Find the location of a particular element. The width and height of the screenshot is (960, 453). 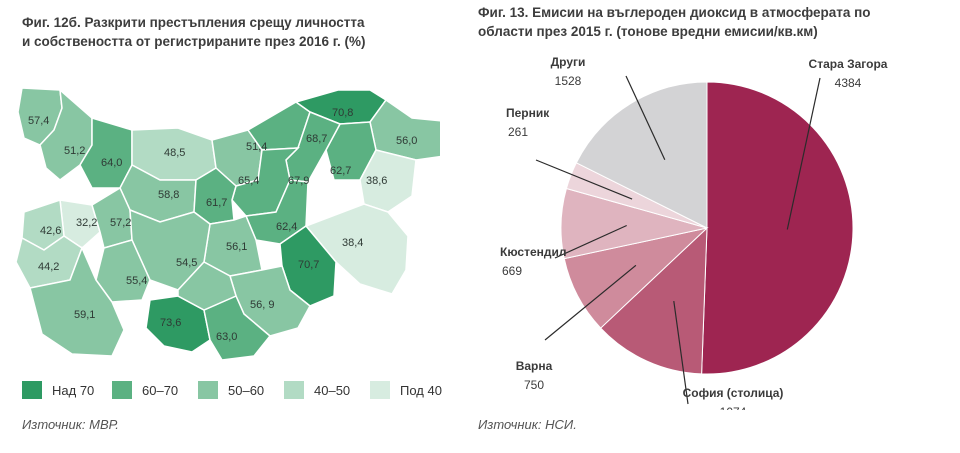

pie-slice-value: 1528 is located at coordinates (568, 81).